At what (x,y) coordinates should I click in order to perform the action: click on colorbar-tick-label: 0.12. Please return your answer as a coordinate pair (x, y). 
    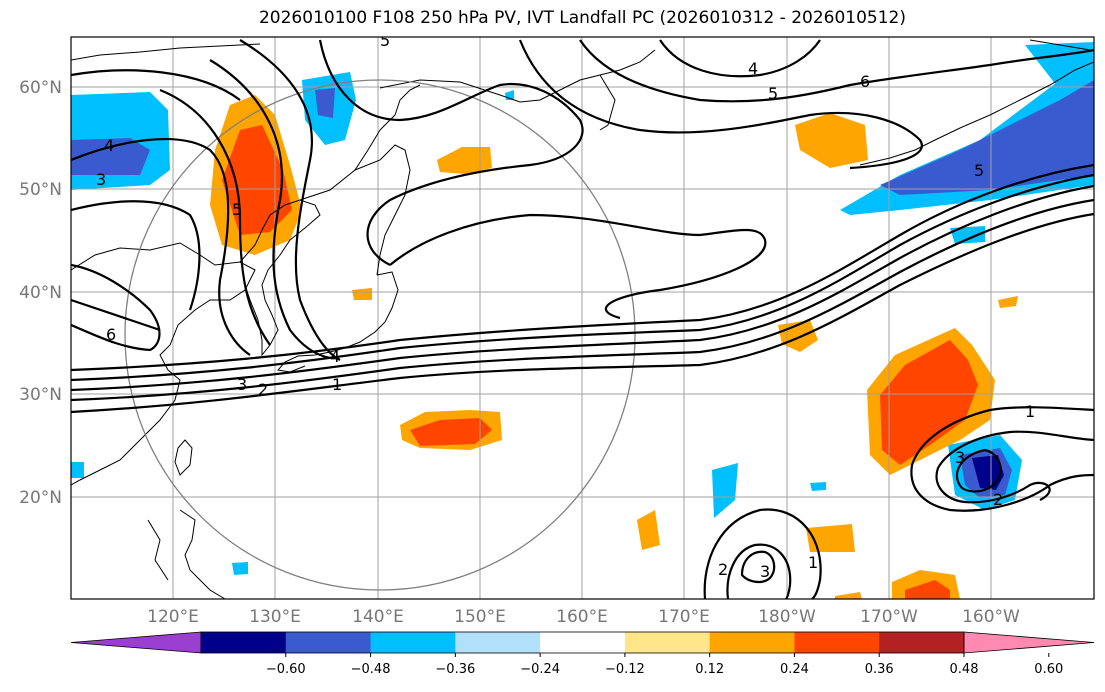
    Looking at the image, I should click on (709, 669).